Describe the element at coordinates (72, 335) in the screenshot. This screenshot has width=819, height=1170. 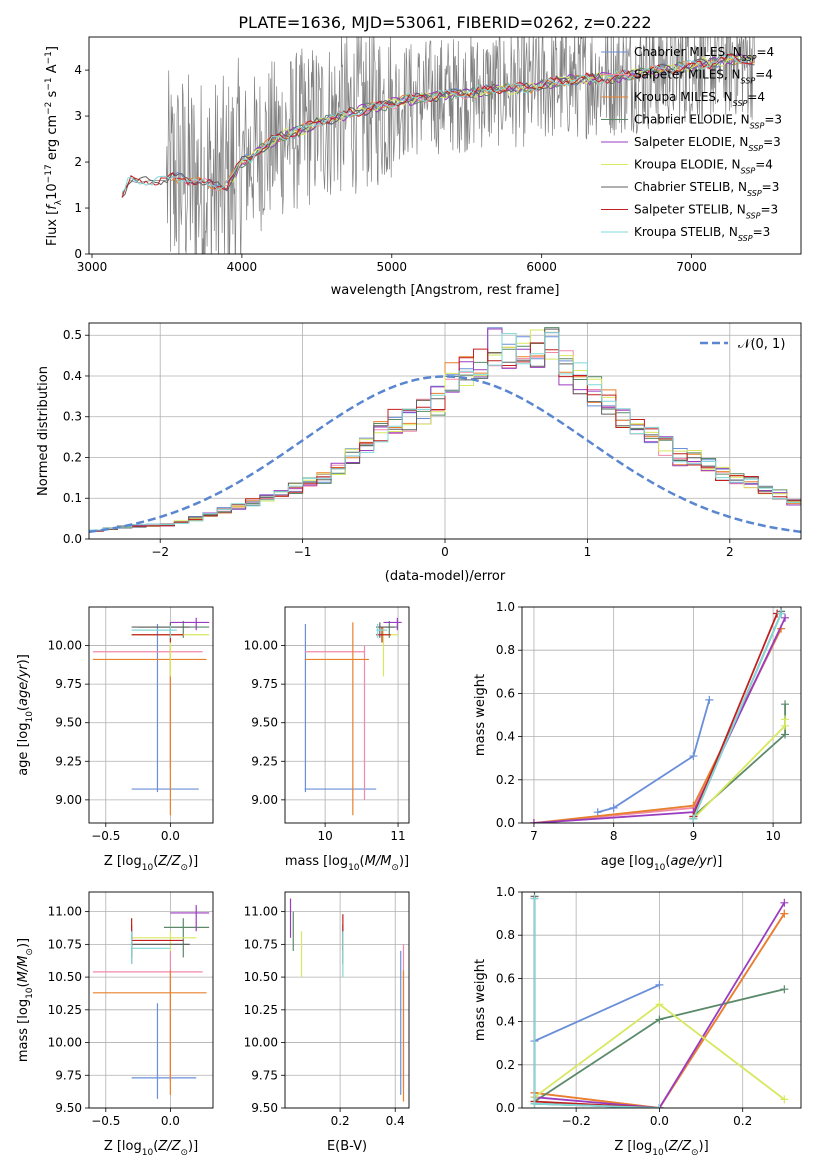
I see `y-tick-label: 0.5` at that location.